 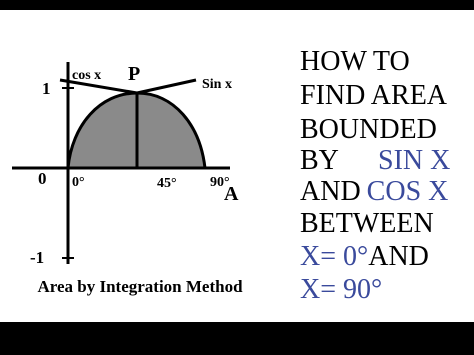 I want to click on y-label: 1, so click(x=46, y=88).